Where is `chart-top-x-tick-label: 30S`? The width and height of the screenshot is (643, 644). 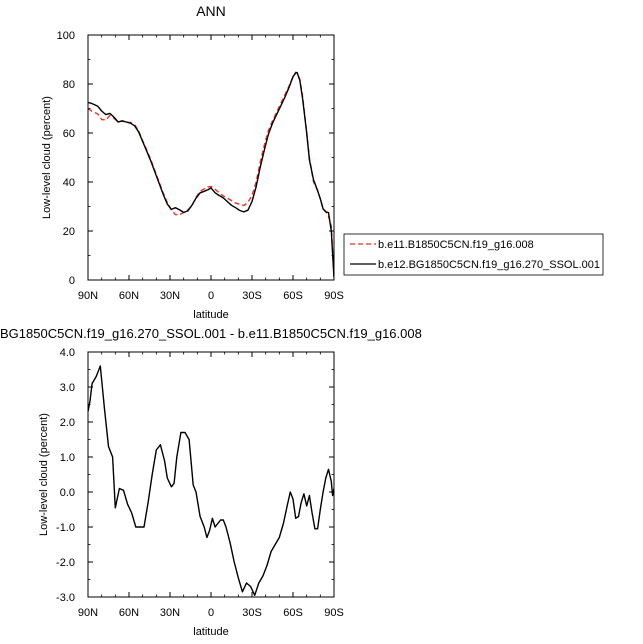
chart-top-x-tick-label: 30S is located at coordinates (252, 296).